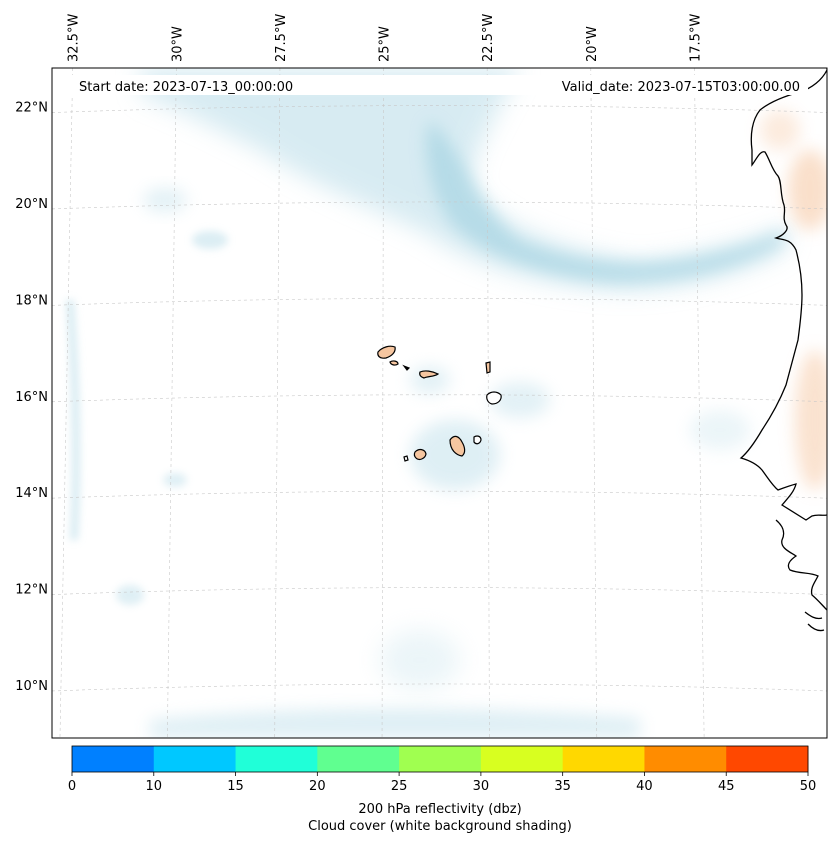 The image size is (837, 843). What do you see at coordinates (74, 38) in the screenshot?
I see `lon-tick-label: 32.5°W` at bounding box center [74, 38].